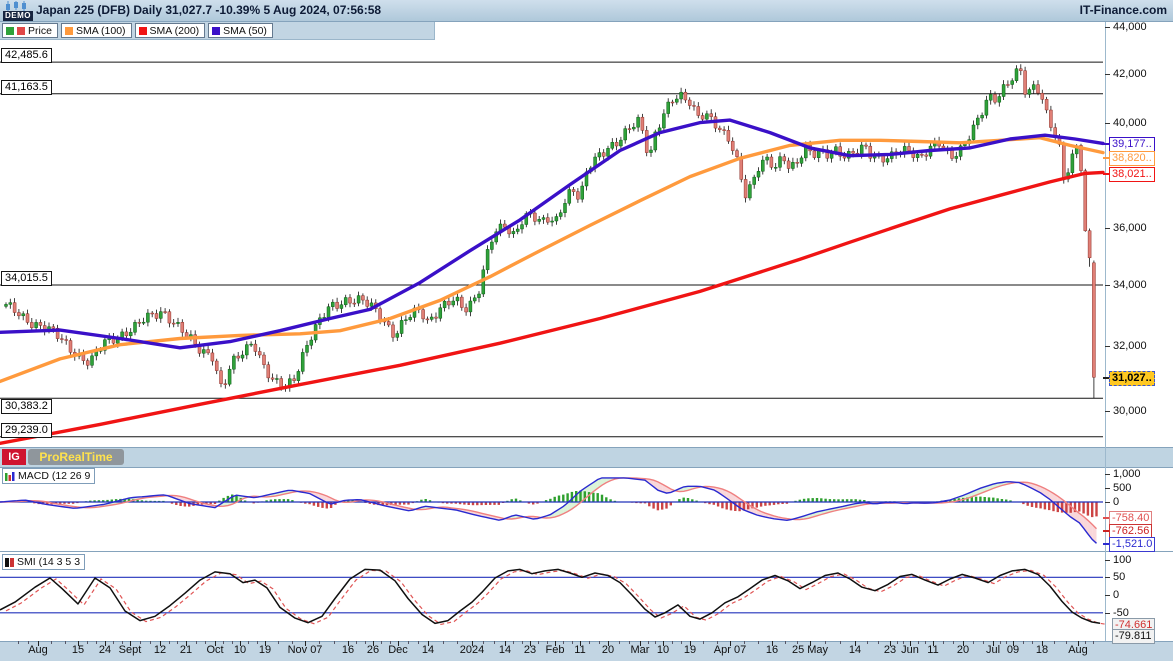 Image resolution: width=1173 pixels, height=661 pixels. What do you see at coordinates (1130, 285) in the screenshot?
I see `y-axis-tick-label: 34,000` at bounding box center [1130, 285].